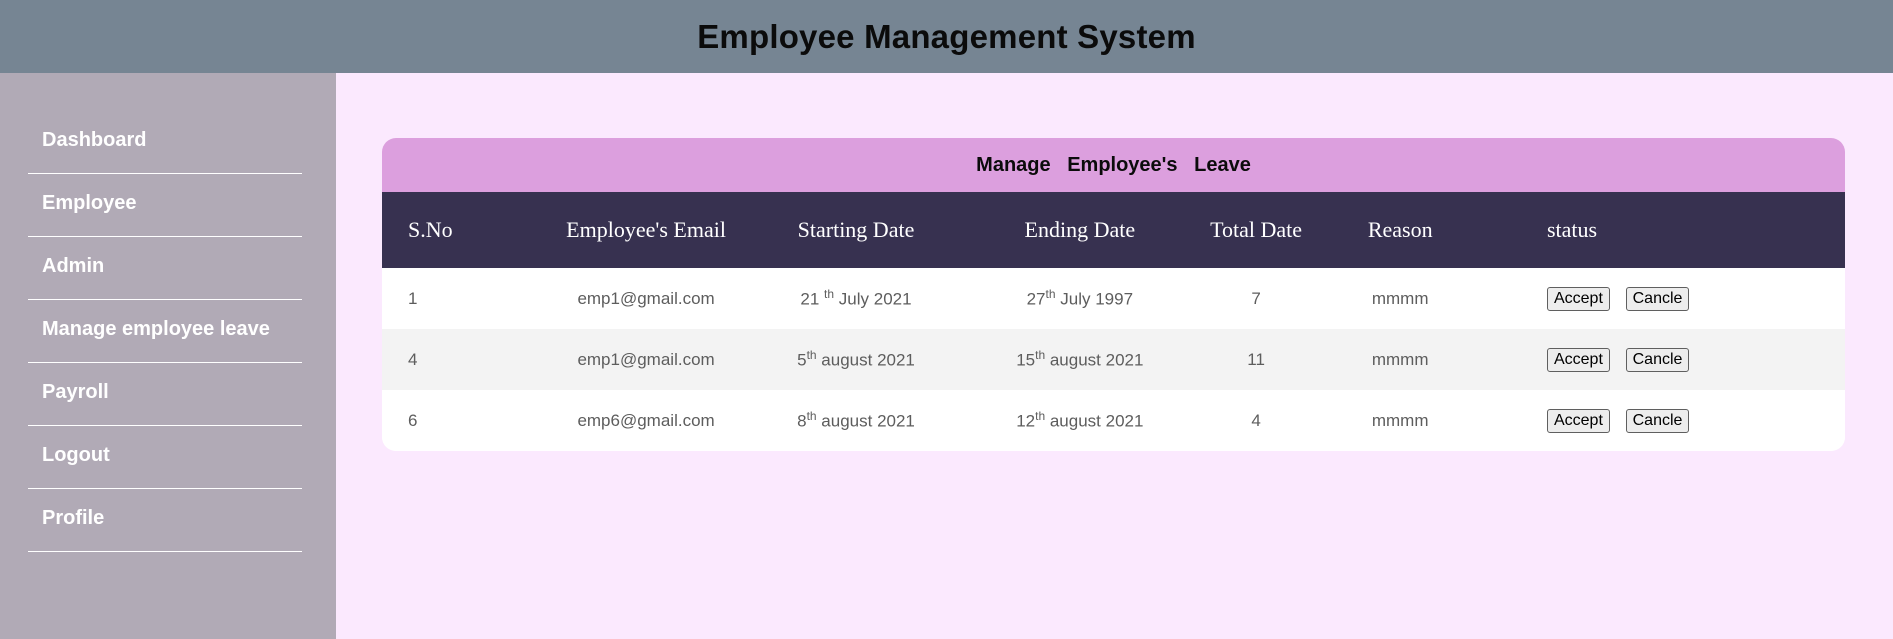  Describe the element at coordinates (856, 420) in the screenshot. I see `cell-starting-date: 8th august 2021` at that location.